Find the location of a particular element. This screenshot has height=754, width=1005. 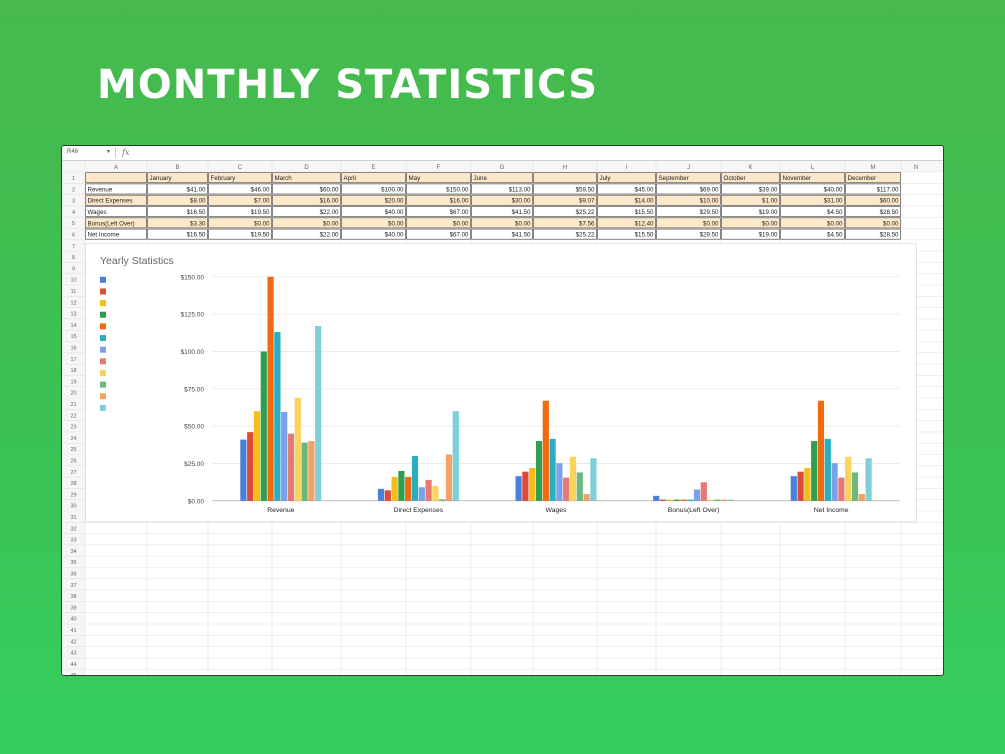

chevron-down-icon: ▼ is located at coordinates (108, 152).